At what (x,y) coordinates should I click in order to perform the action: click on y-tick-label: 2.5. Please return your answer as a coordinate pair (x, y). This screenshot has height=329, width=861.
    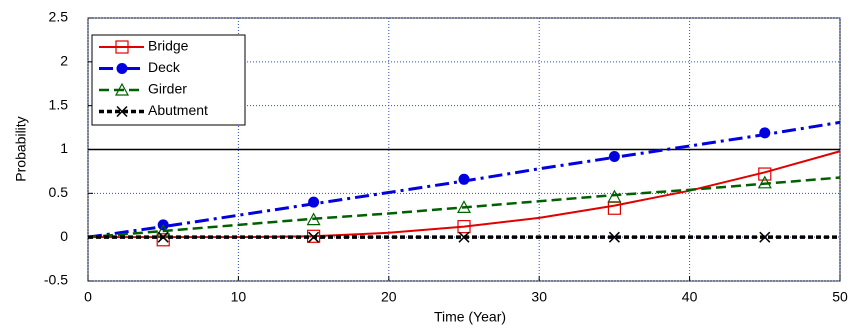
    Looking at the image, I should click on (59, 17).